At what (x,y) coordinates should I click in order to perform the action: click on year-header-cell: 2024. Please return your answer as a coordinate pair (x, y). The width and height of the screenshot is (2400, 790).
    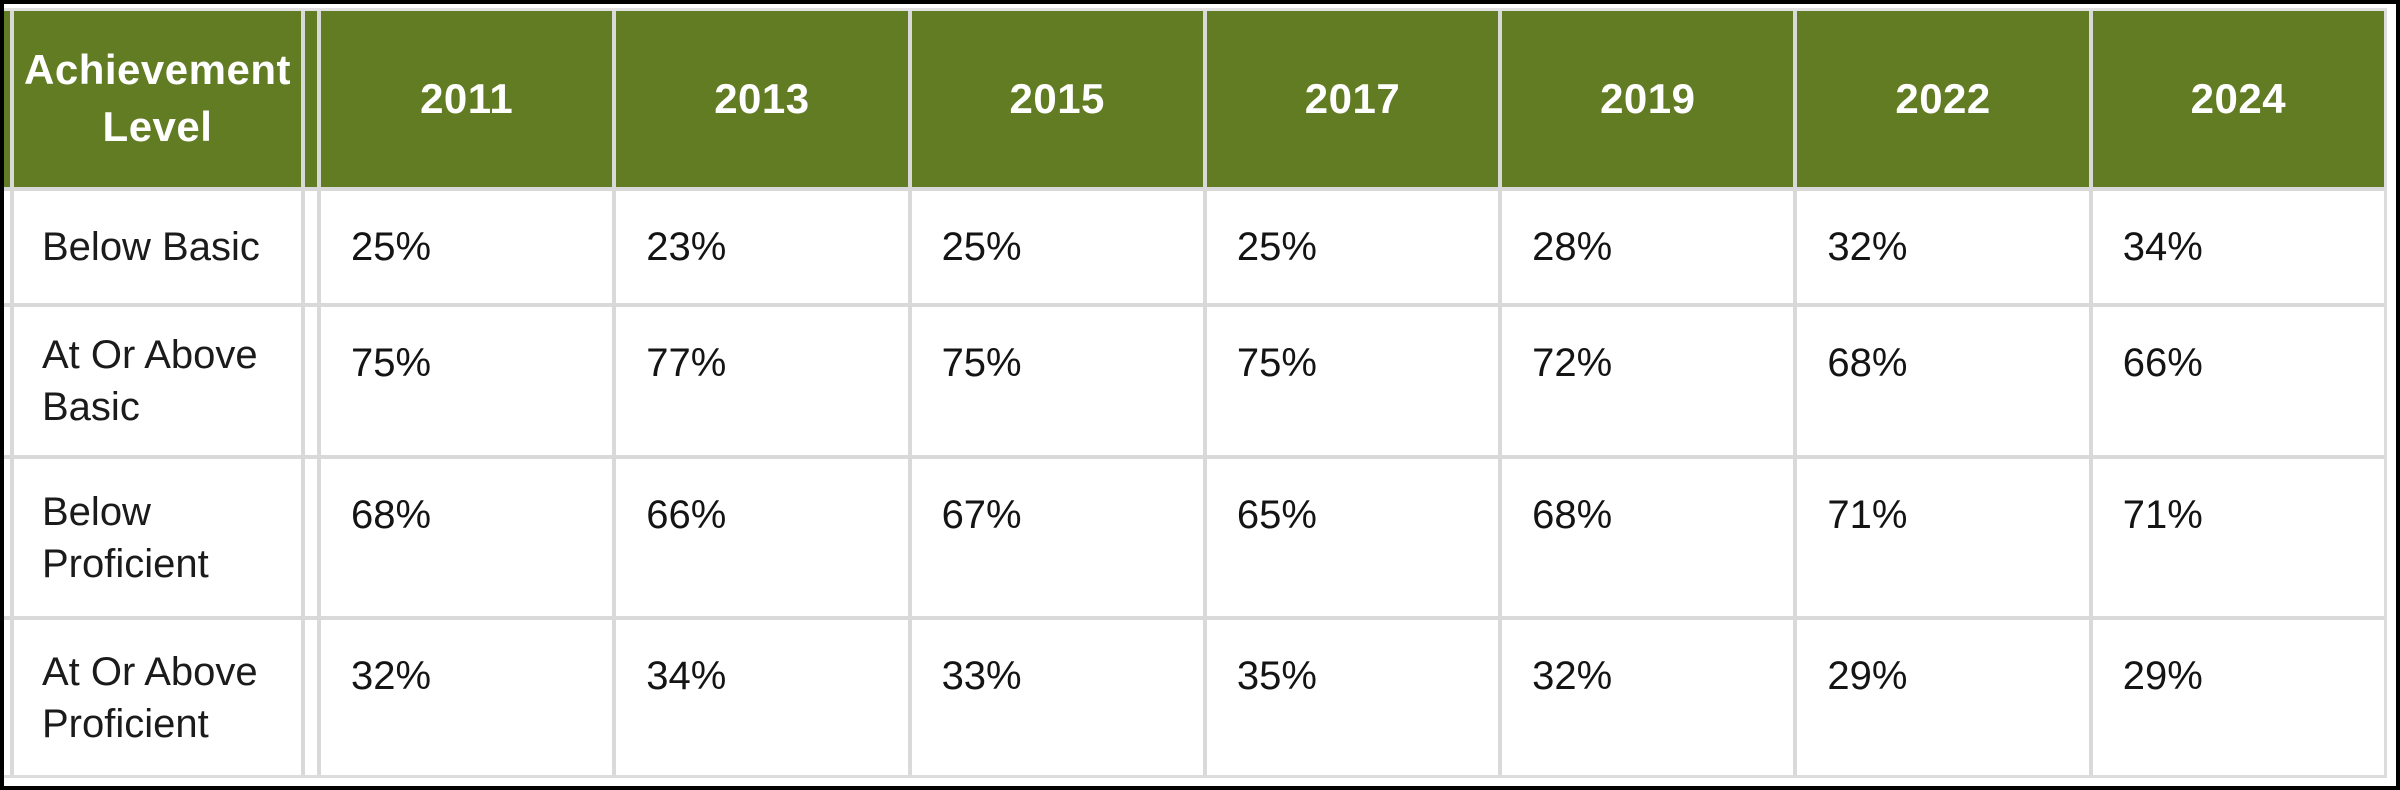
    Looking at the image, I should click on (2238, 99).